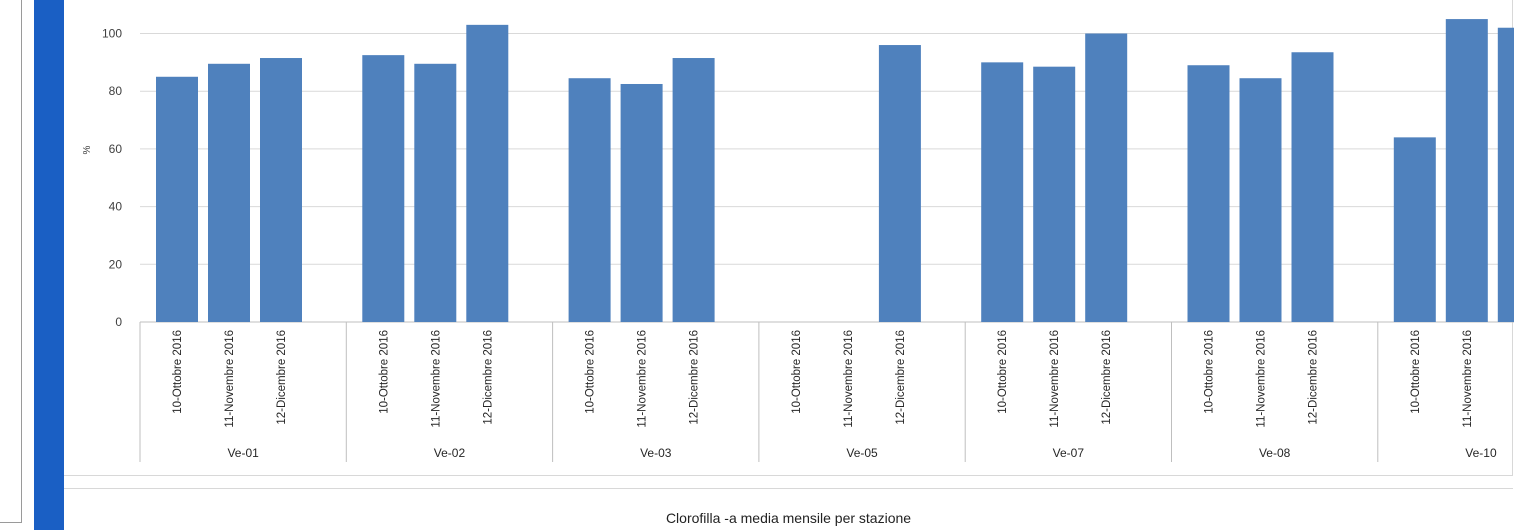 The image size is (1514, 530). What do you see at coordinates (116, 91) in the screenshot?
I see `y-tick-label: 80` at bounding box center [116, 91].